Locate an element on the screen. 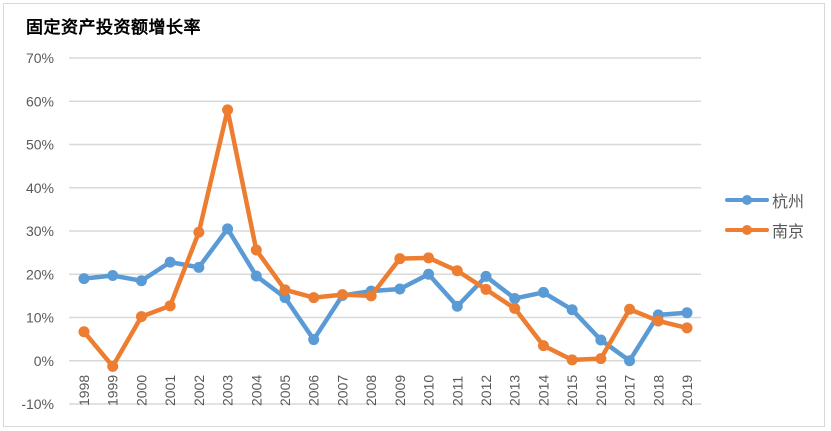 The height and width of the screenshot is (431, 831). x-tick-label: 2011 is located at coordinates (457, 391).